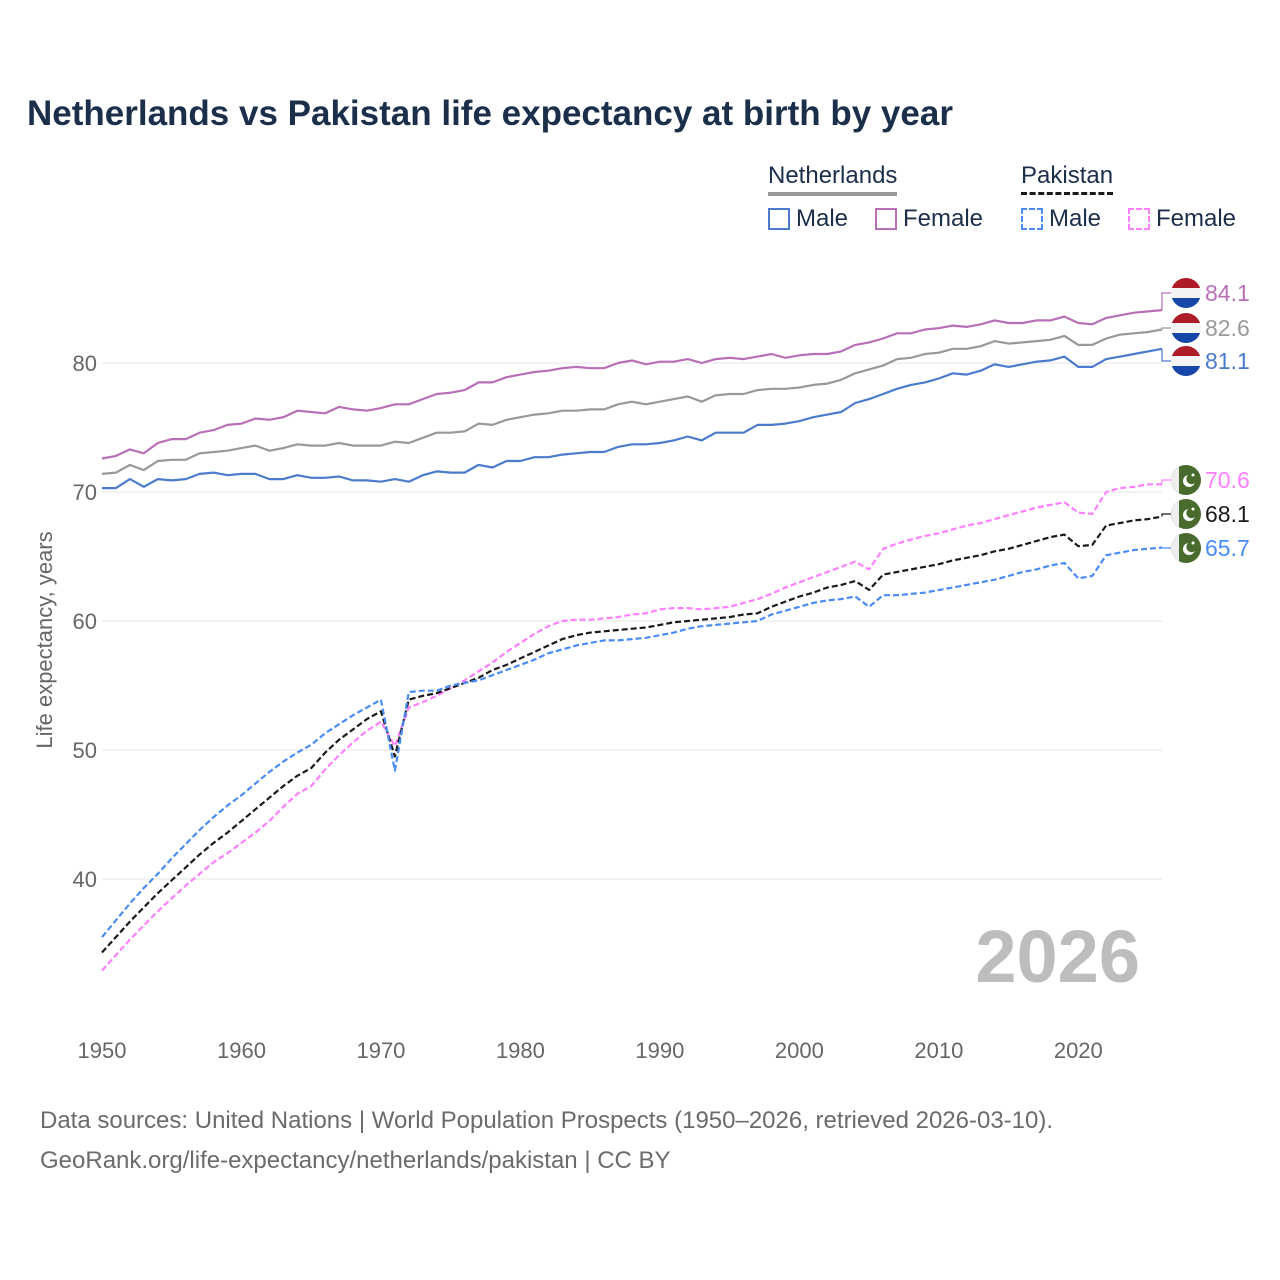 Image resolution: width=1280 pixels, height=1280 pixels. I want to click on y-axis-ticks: 40 50 60 70 80, so click(85, 621).